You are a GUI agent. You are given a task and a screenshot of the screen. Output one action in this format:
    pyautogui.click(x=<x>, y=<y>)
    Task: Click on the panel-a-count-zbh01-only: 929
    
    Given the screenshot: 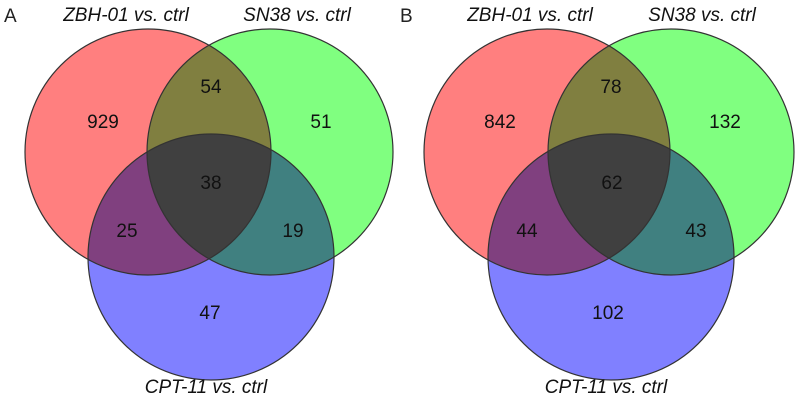 What is the action you would take?
    pyautogui.click(x=103, y=122)
    